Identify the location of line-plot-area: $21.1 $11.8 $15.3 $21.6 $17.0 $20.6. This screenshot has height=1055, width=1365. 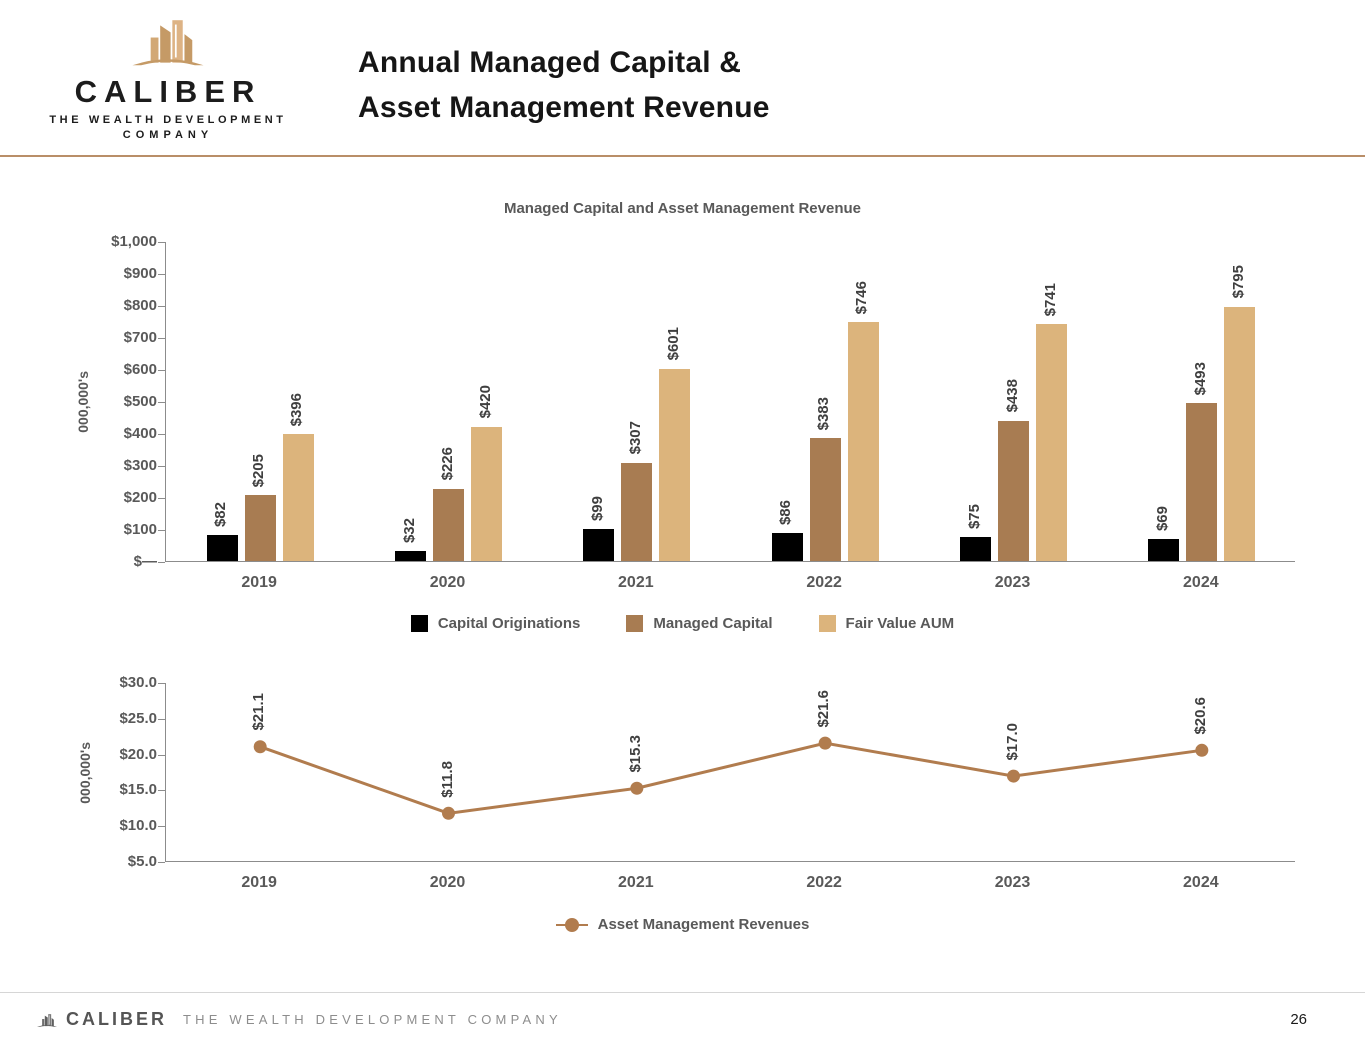
(730, 772).